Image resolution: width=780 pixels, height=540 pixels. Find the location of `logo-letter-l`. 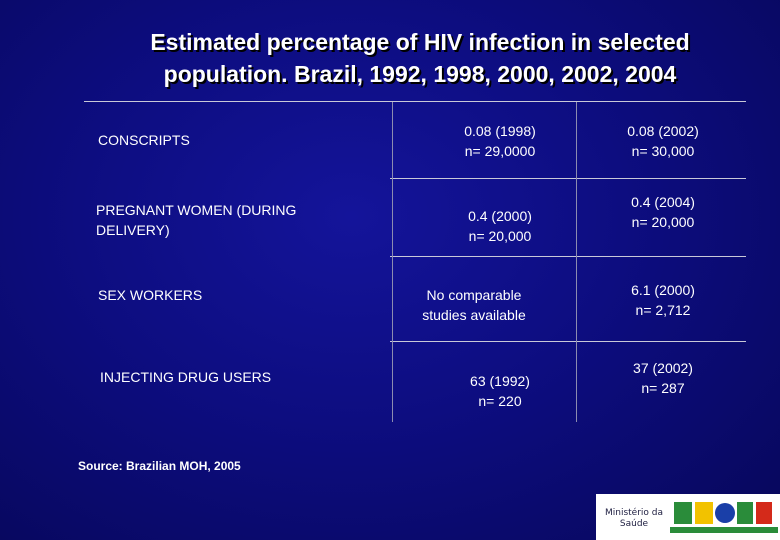

logo-letter-l is located at coordinates (764, 513).